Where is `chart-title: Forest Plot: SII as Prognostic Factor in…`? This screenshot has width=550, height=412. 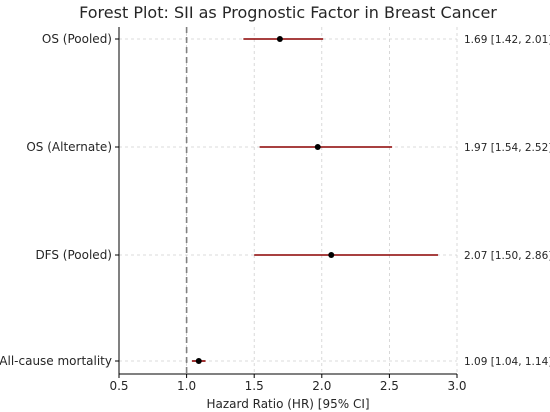
chart-title: Forest Plot: SII as Prognostic Factor in… is located at coordinates (288, 12).